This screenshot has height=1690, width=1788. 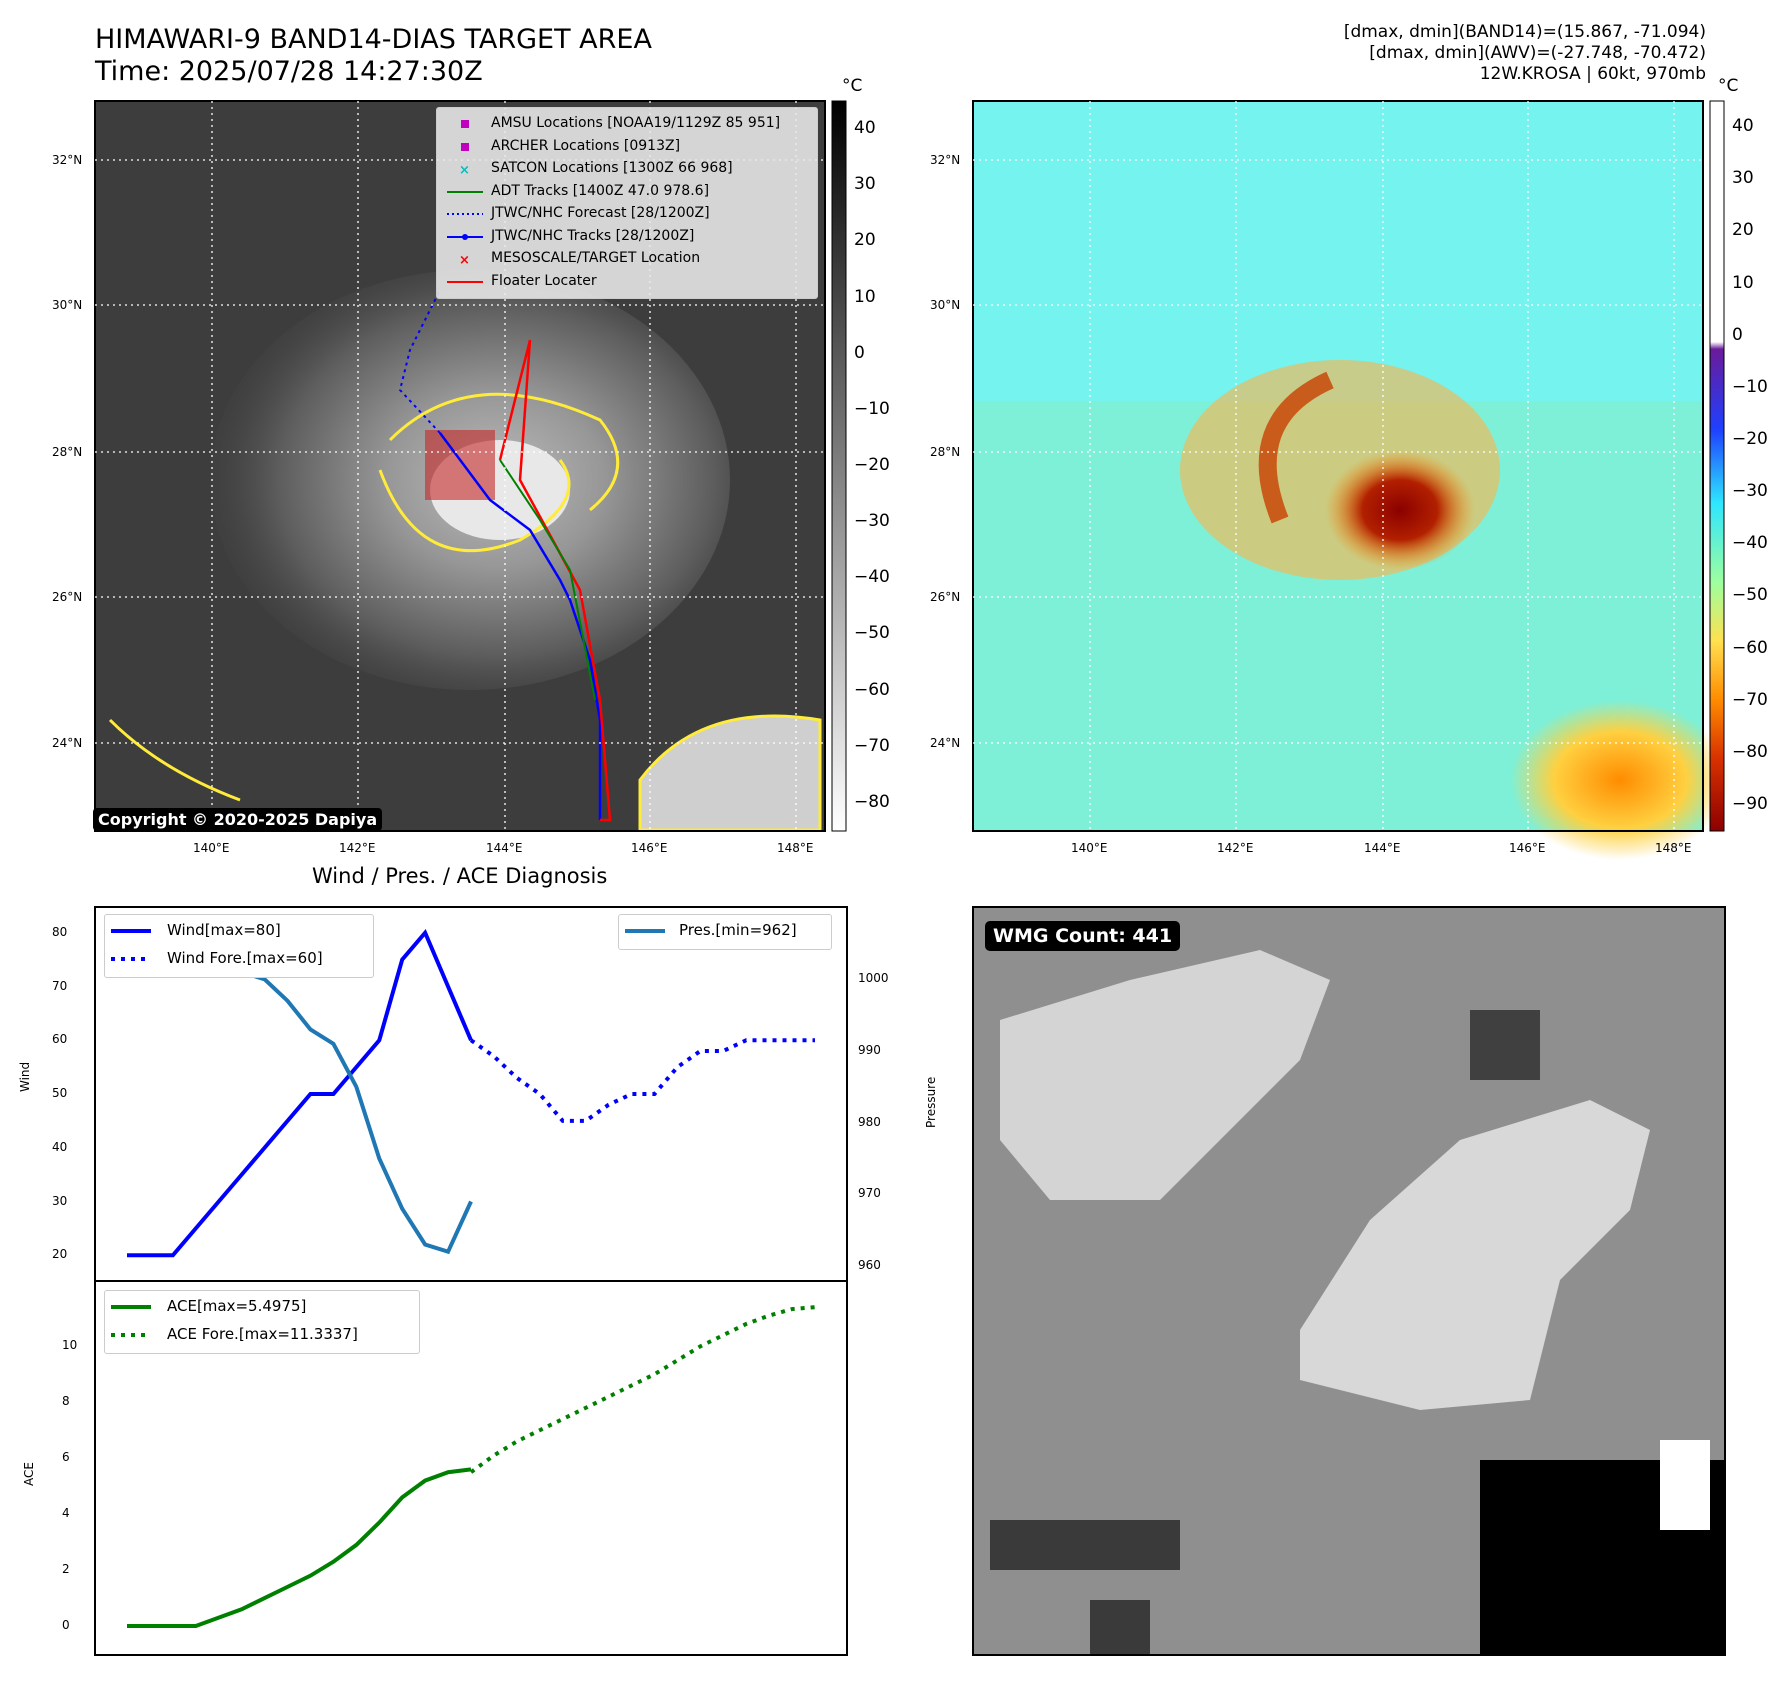 I want to click on ir-lon-label: 142°E, so click(x=357, y=848).